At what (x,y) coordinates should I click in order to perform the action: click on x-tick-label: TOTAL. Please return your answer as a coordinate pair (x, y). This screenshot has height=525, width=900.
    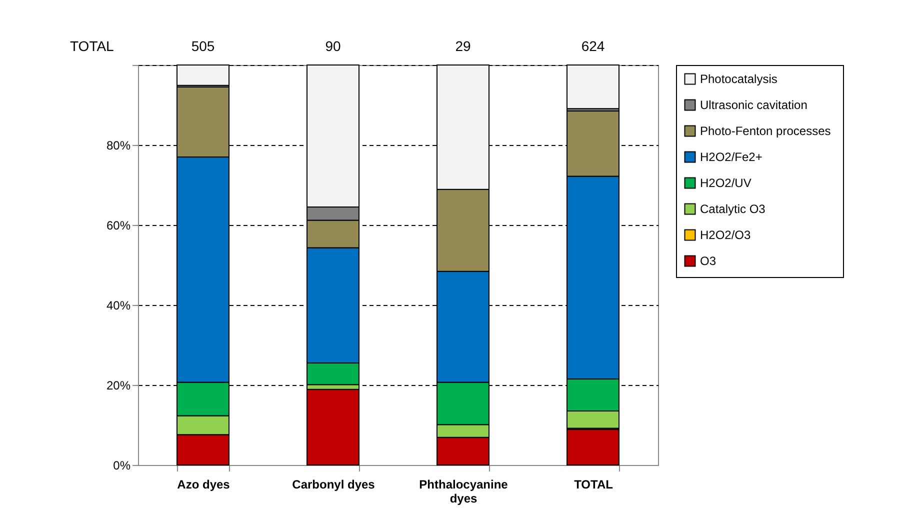
    Looking at the image, I should click on (593, 485).